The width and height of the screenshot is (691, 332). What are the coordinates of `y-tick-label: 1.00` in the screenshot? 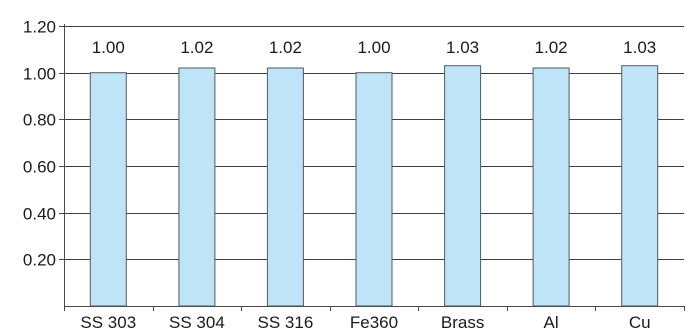 It's located at (39, 74).